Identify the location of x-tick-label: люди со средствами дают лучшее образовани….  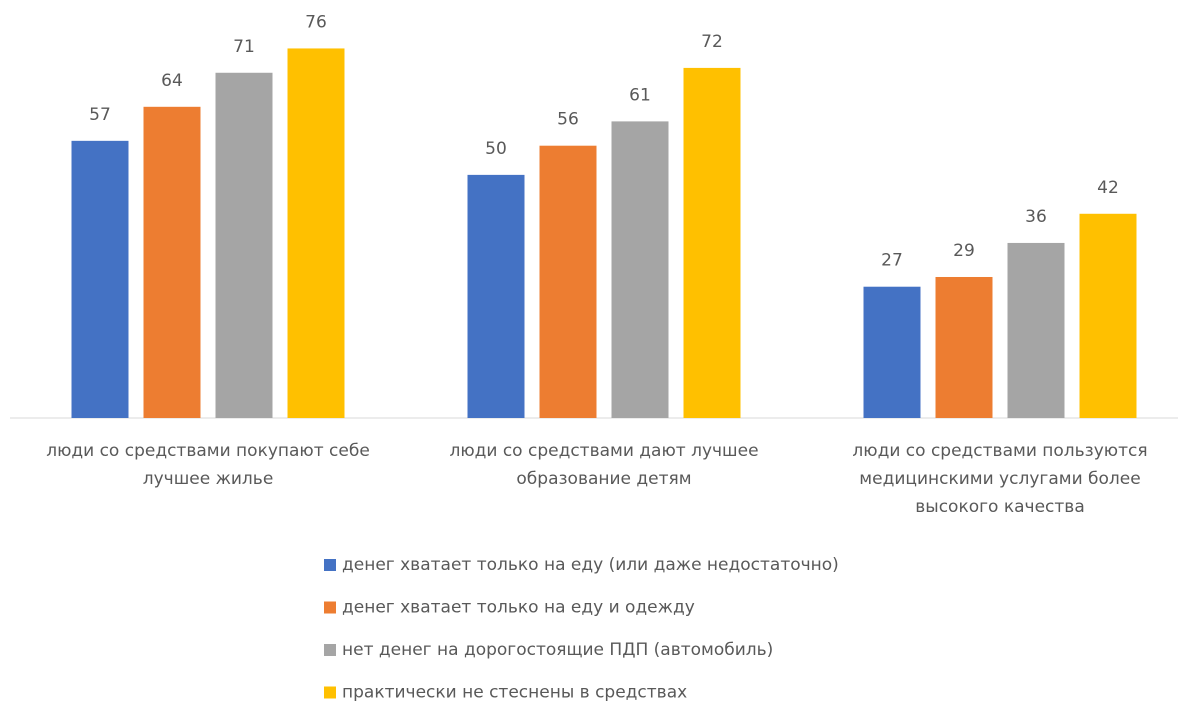
(603, 465).